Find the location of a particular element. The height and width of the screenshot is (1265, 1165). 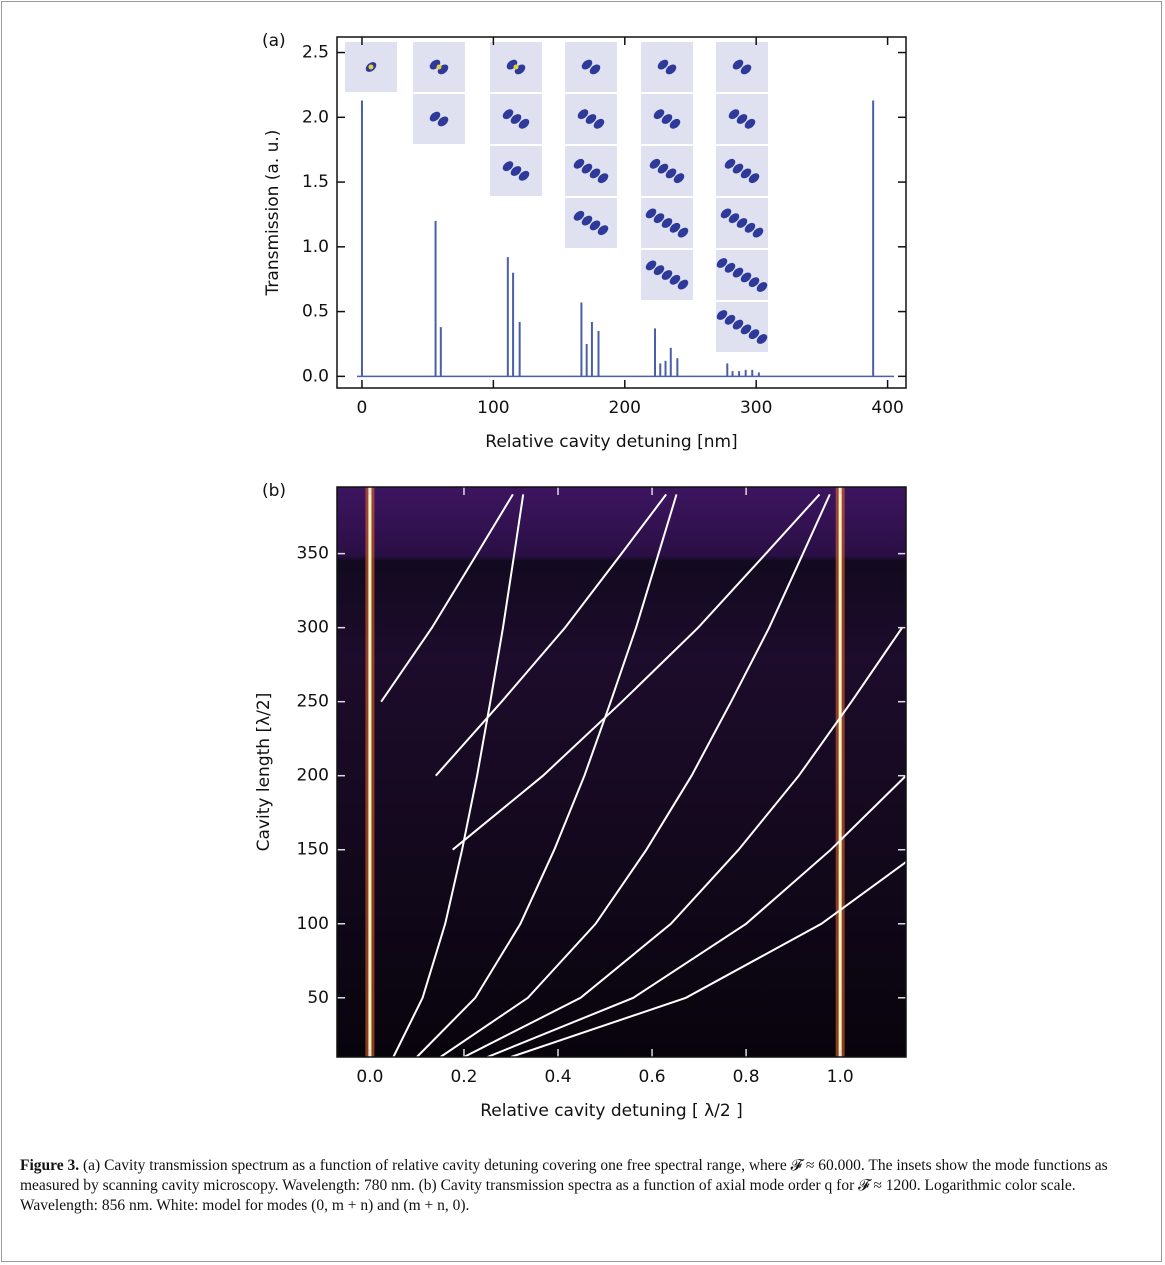

axes-frame is located at coordinates (621, 212).